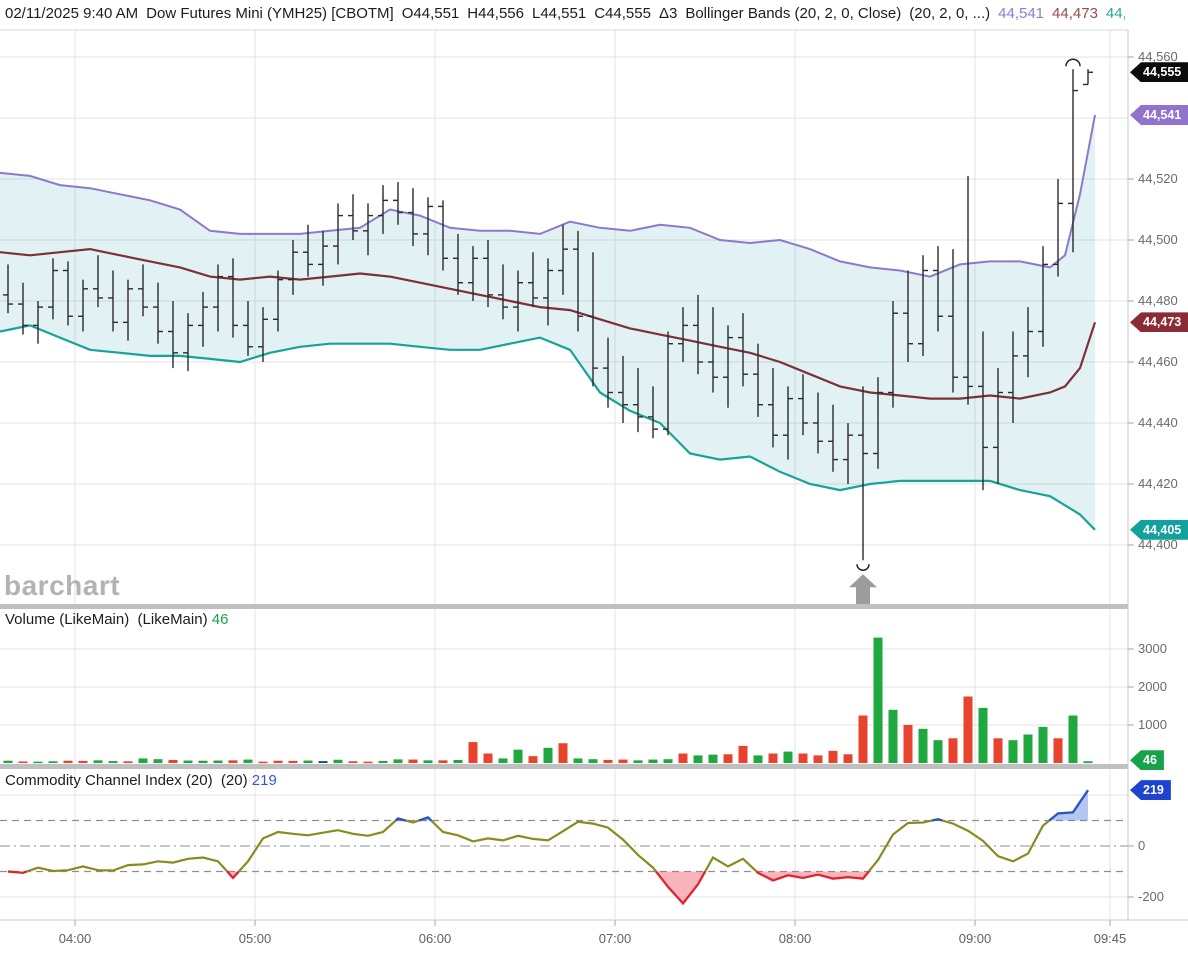 The image size is (1188, 953). What do you see at coordinates (1110, 938) in the screenshot?
I see `time-tick-label: 09:45` at bounding box center [1110, 938].